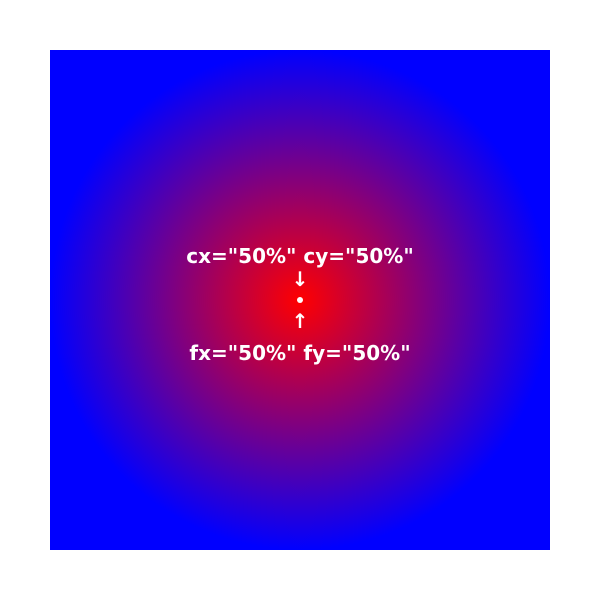 The image size is (600, 600). Describe the element at coordinates (300, 321) in the screenshot. I see `up-arrow-icon: ↑` at that location.